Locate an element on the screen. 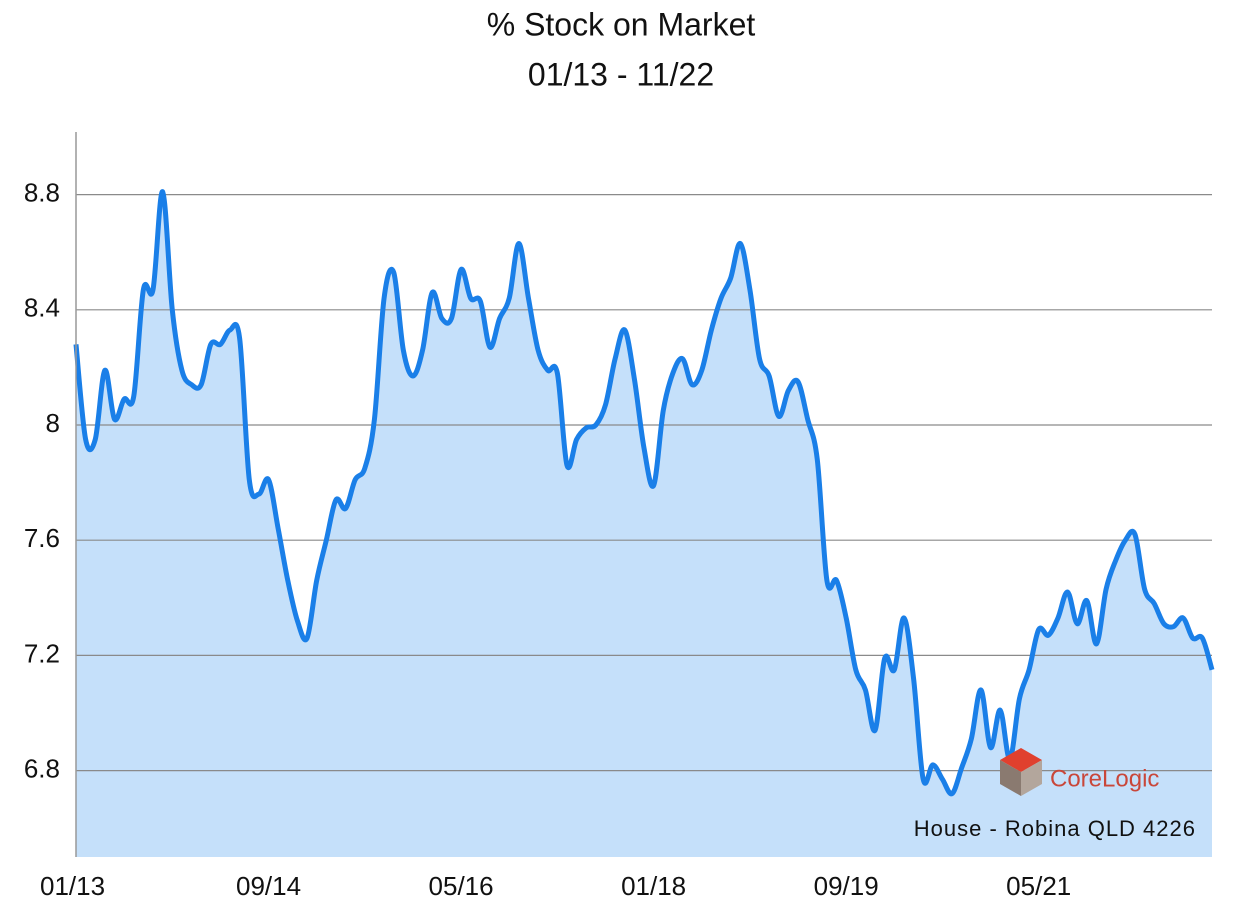 The height and width of the screenshot is (906, 1242). x-tick-label: 09/14 is located at coordinates (268, 886).